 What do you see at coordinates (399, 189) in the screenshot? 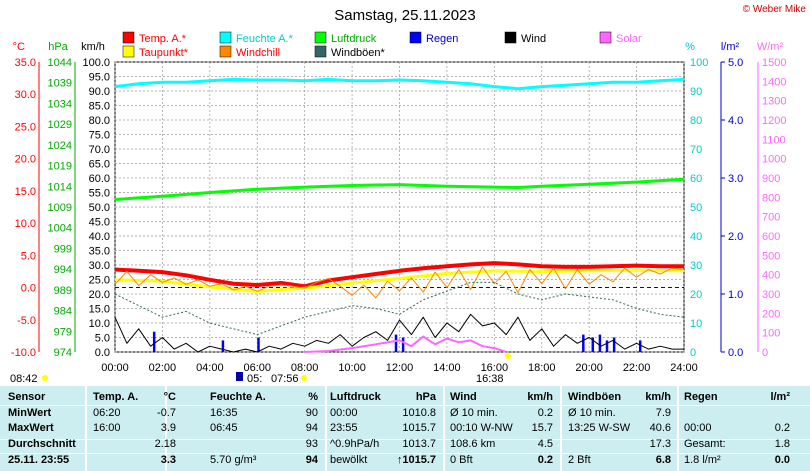
I see `series-luftdruck` at bounding box center [399, 189].